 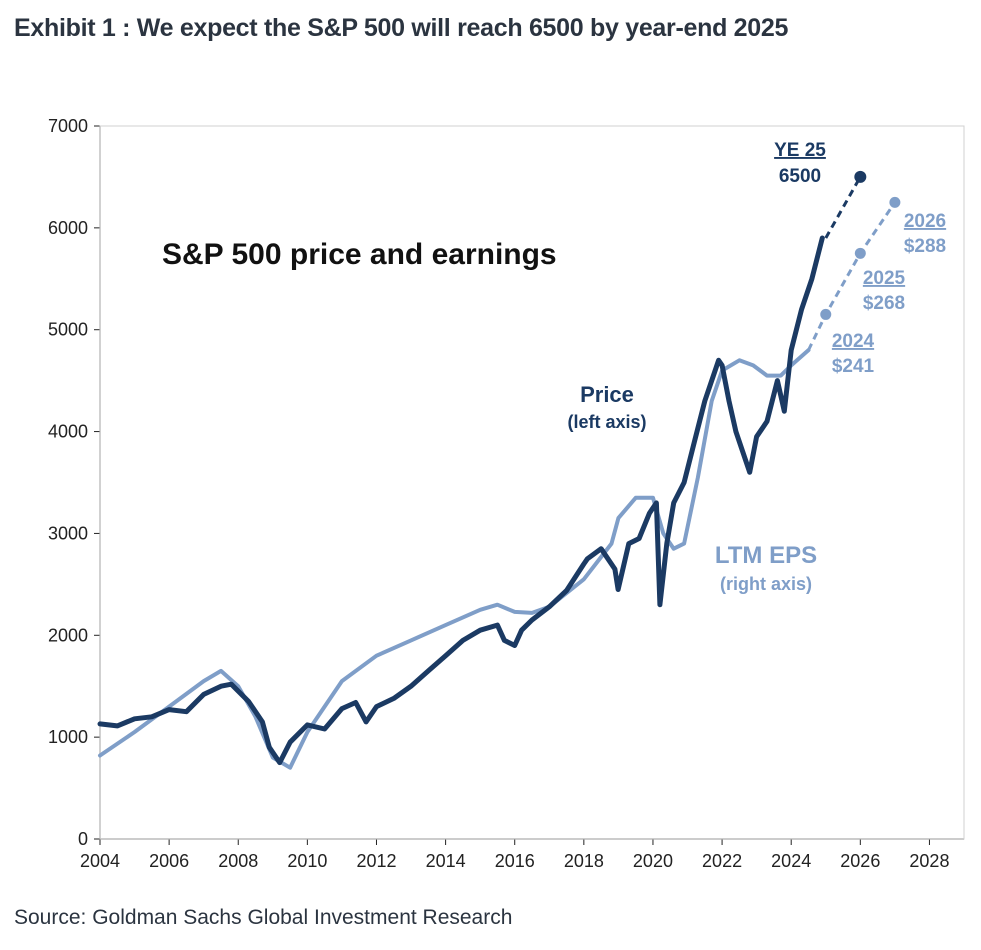 What do you see at coordinates (446, 861) in the screenshot?
I see `x-tick-label: 2014` at bounding box center [446, 861].